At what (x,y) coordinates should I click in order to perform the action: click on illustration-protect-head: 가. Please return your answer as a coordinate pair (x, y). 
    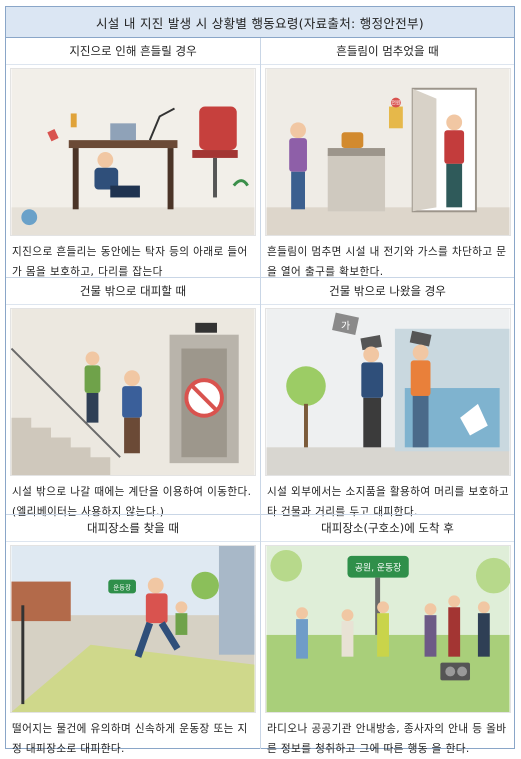
    Looking at the image, I should click on (388, 392).